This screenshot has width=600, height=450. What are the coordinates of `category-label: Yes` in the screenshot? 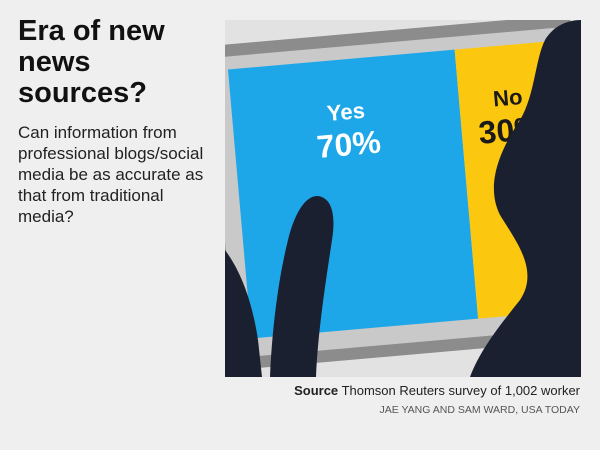 It's located at (346, 112).